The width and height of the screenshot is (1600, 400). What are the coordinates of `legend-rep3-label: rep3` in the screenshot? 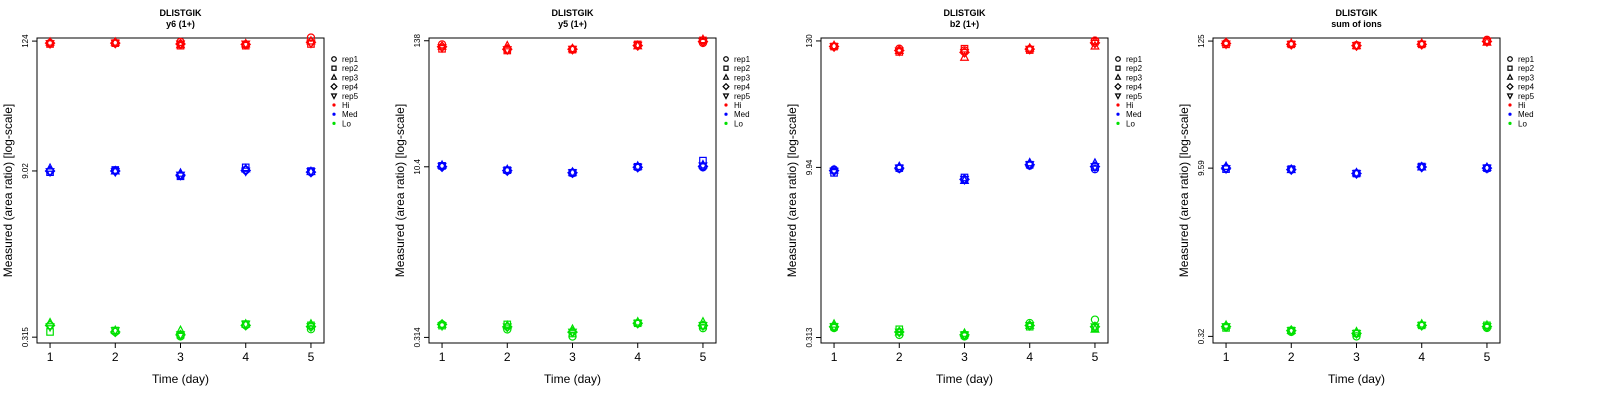 It's located at (1526, 77).